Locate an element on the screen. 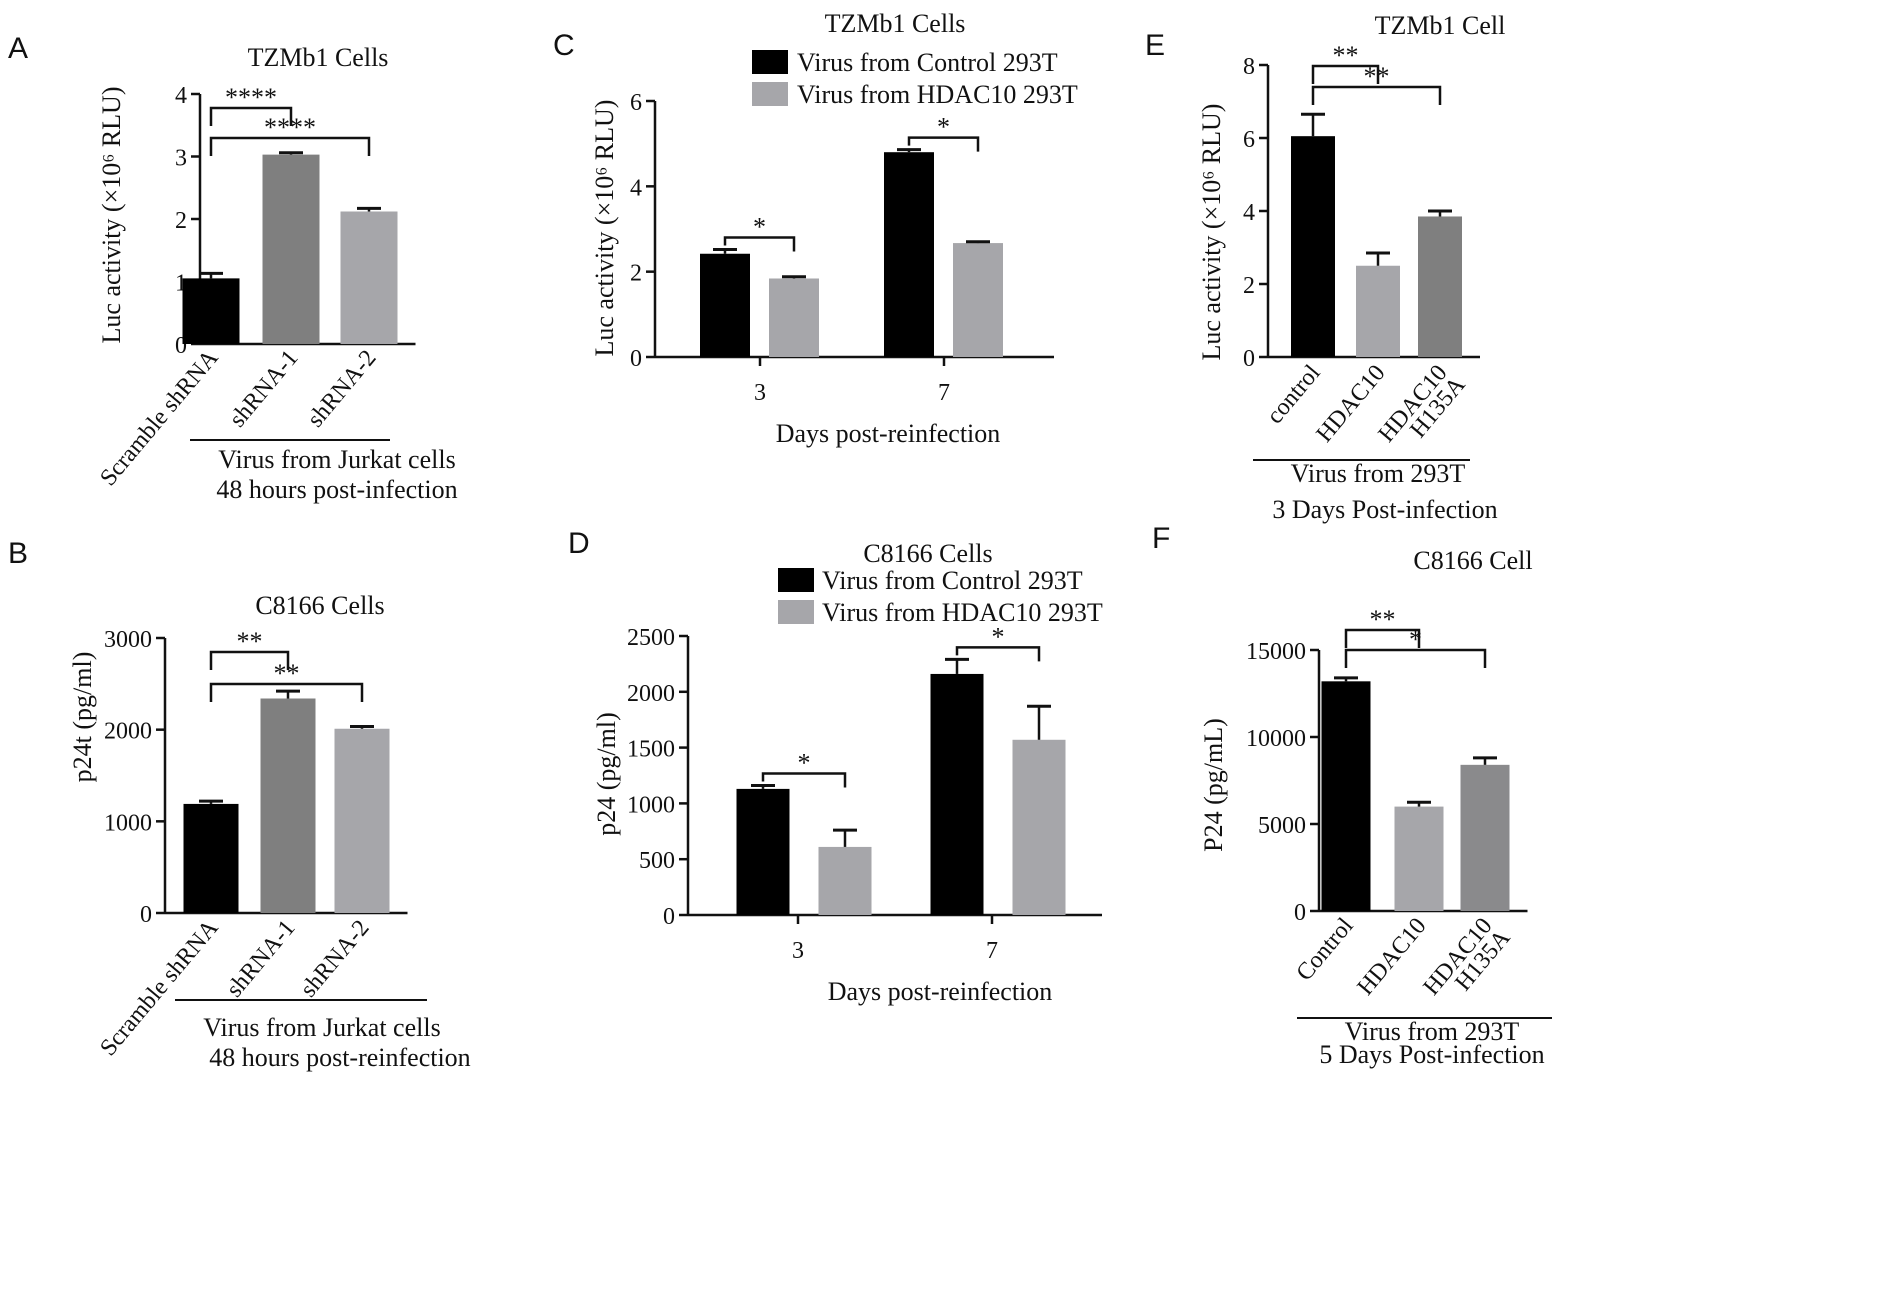 The height and width of the screenshot is (1303, 1887). x-tick-label: control is located at coordinates (1294, 394).